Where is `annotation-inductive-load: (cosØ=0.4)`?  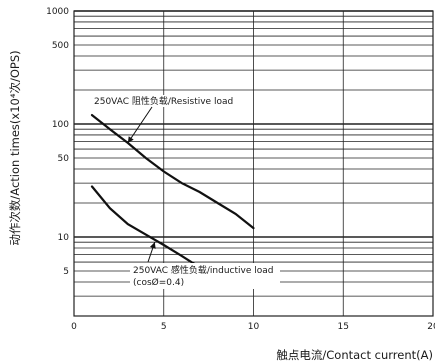 annotation-inductive-load: (cosØ=0.4) is located at coordinates (158, 282).